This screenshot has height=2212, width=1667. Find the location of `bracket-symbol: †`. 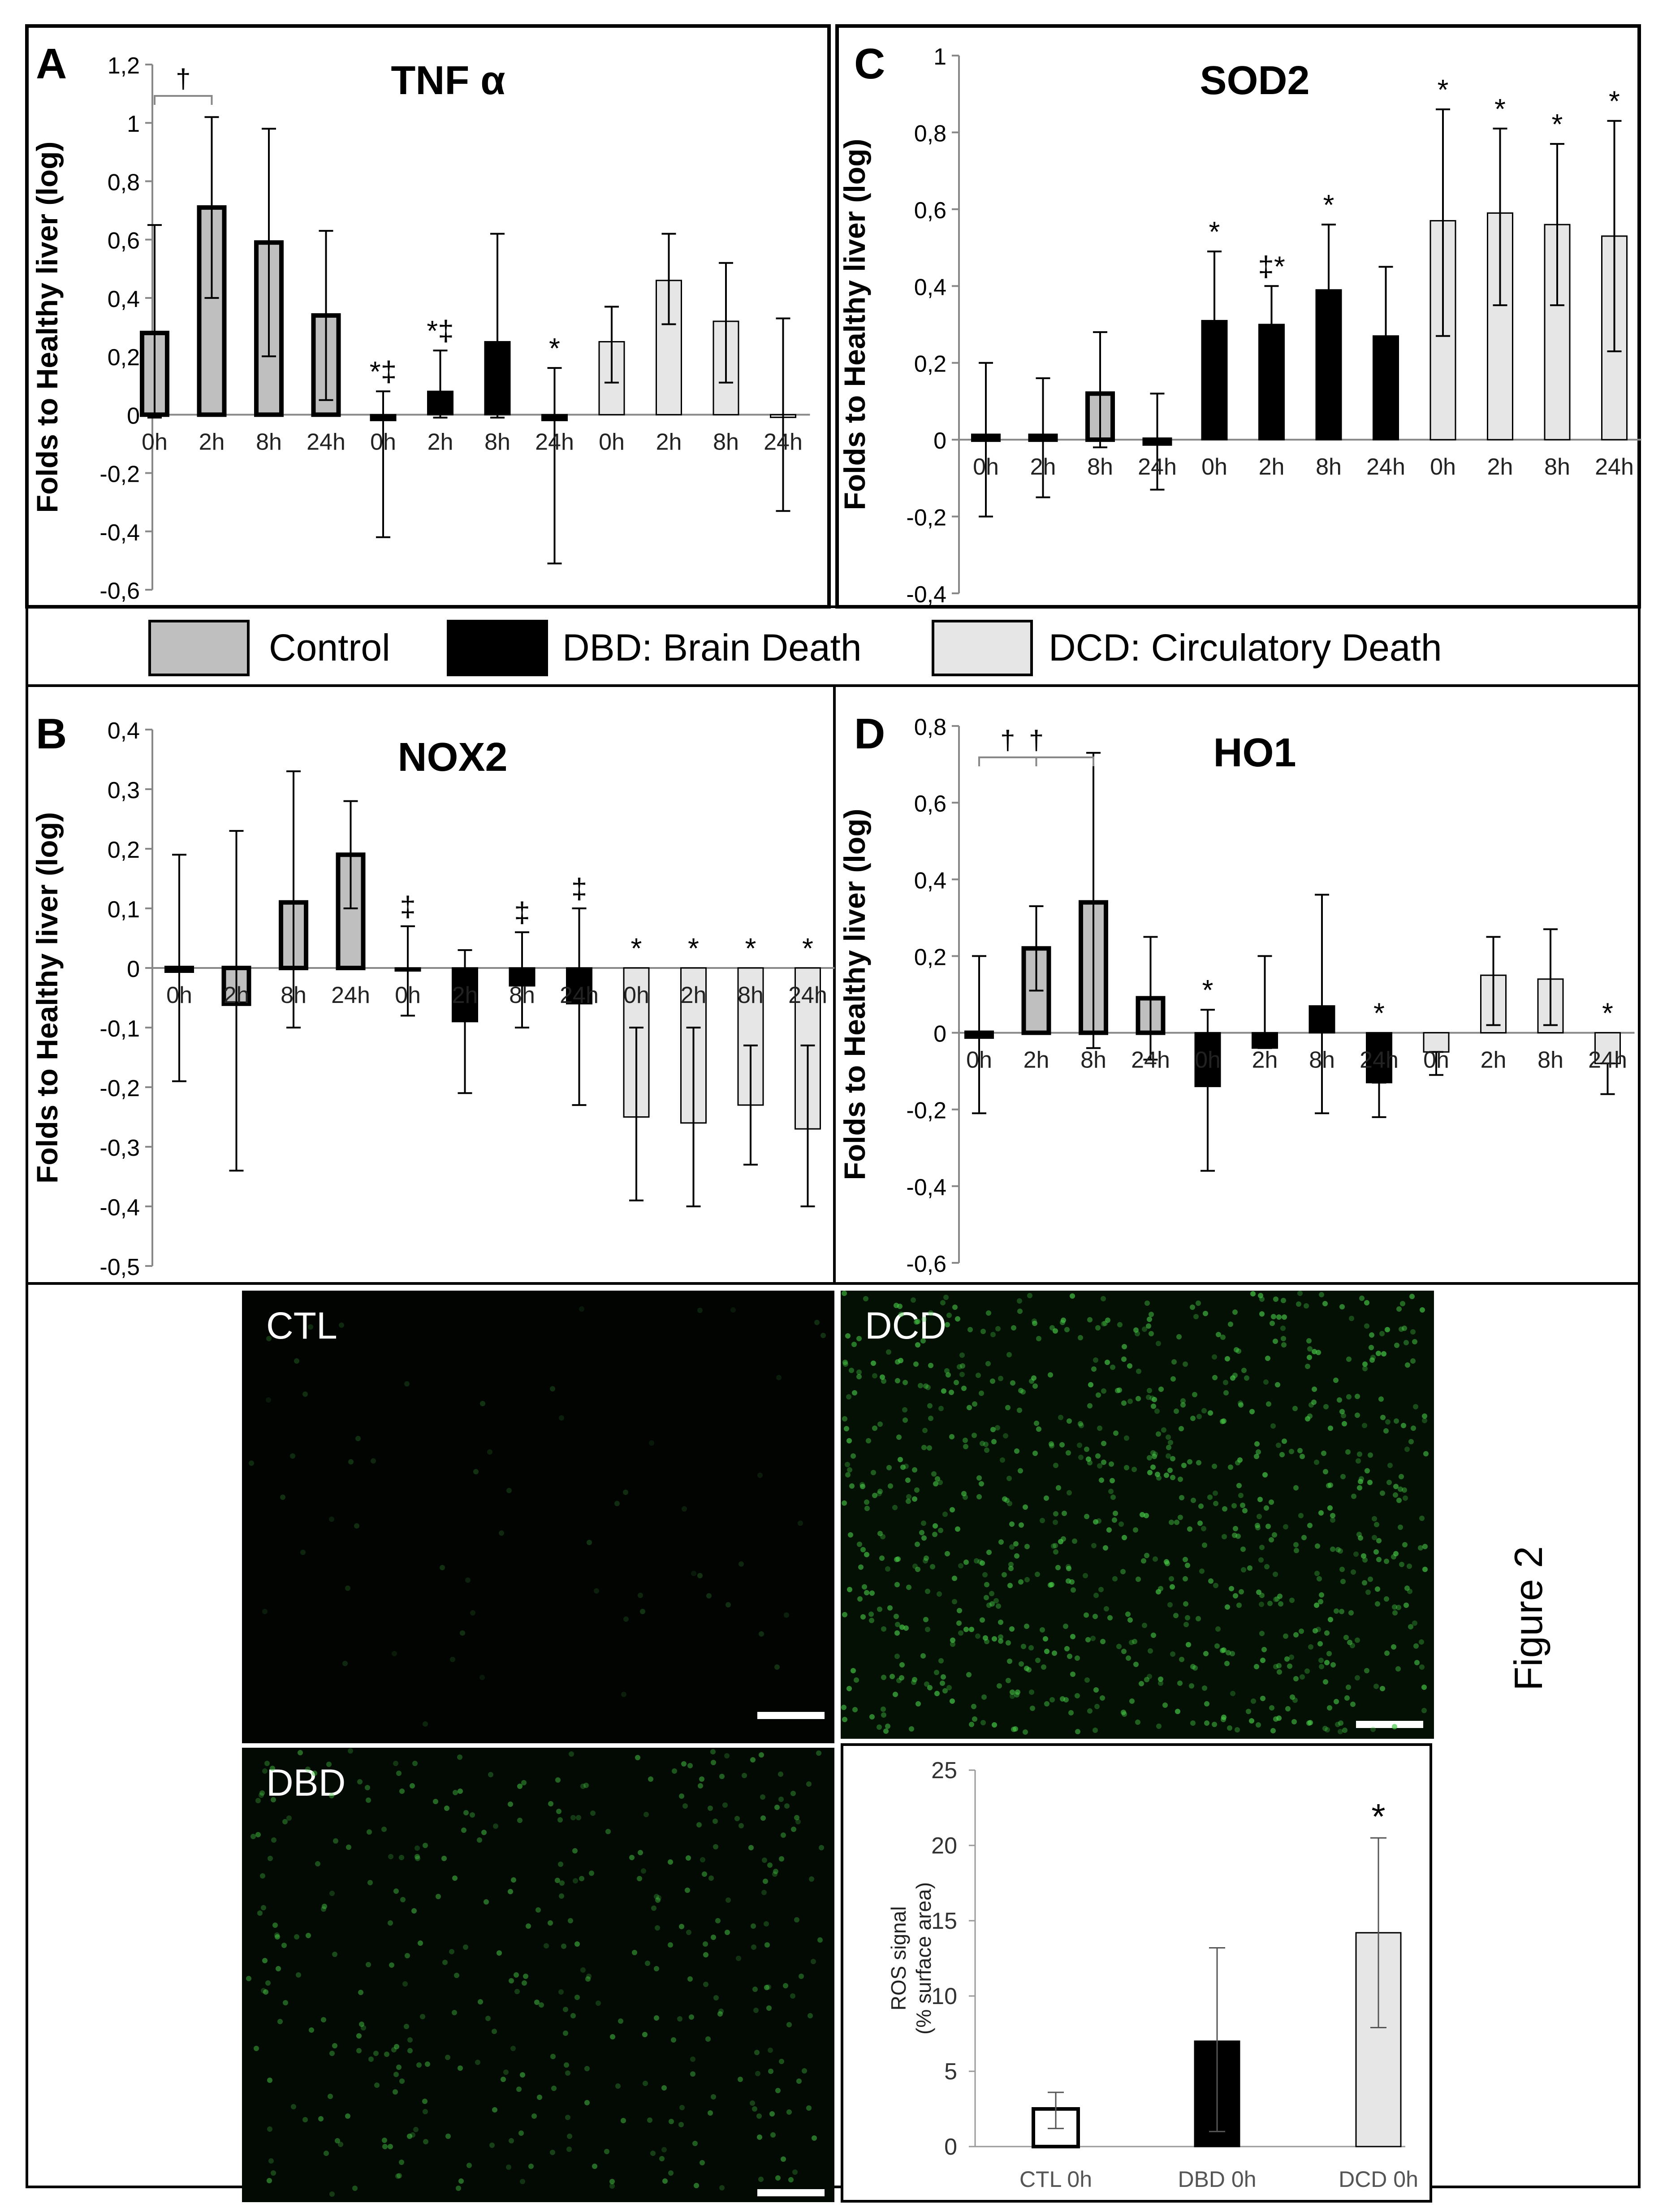

bracket-symbol: † is located at coordinates (1036, 740).